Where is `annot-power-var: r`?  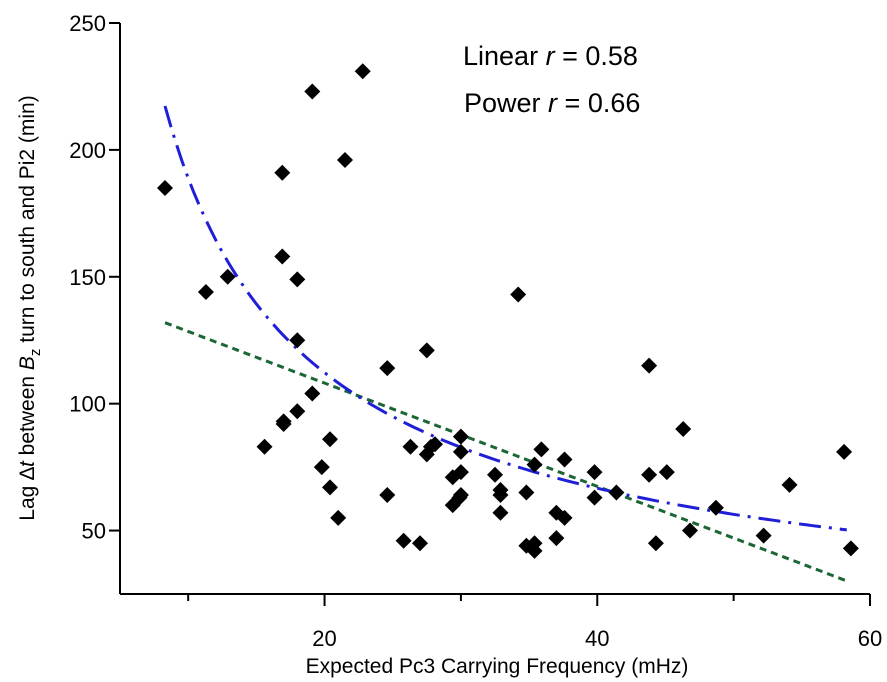 annot-power-var: r is located at coordinates (553, 103).